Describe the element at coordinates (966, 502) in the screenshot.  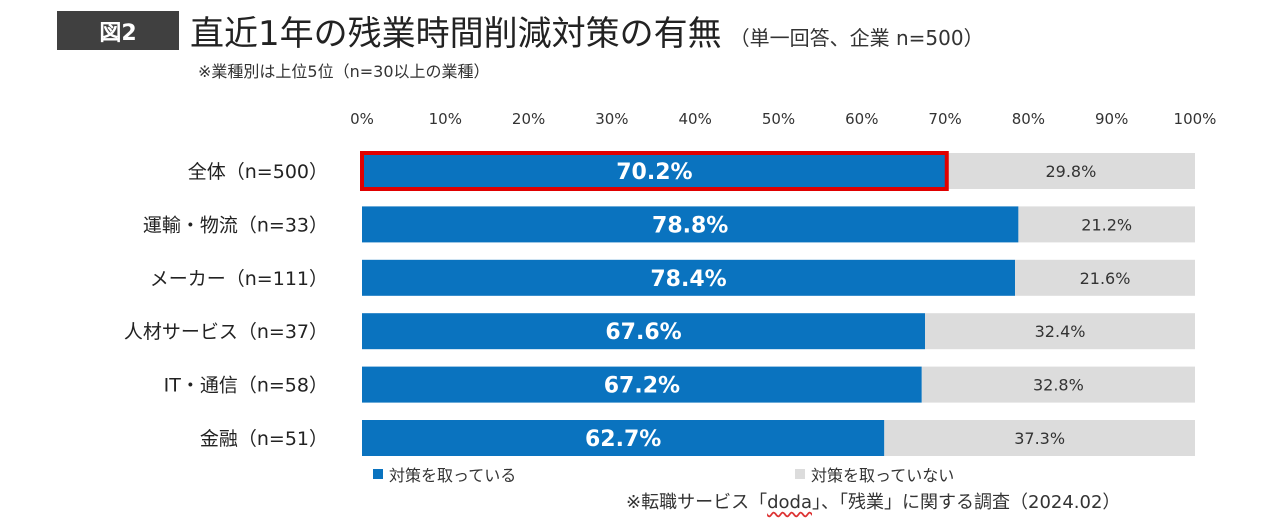
I see `source-suffix: 」、「残業」に関する調査（2024.02）` at that location.